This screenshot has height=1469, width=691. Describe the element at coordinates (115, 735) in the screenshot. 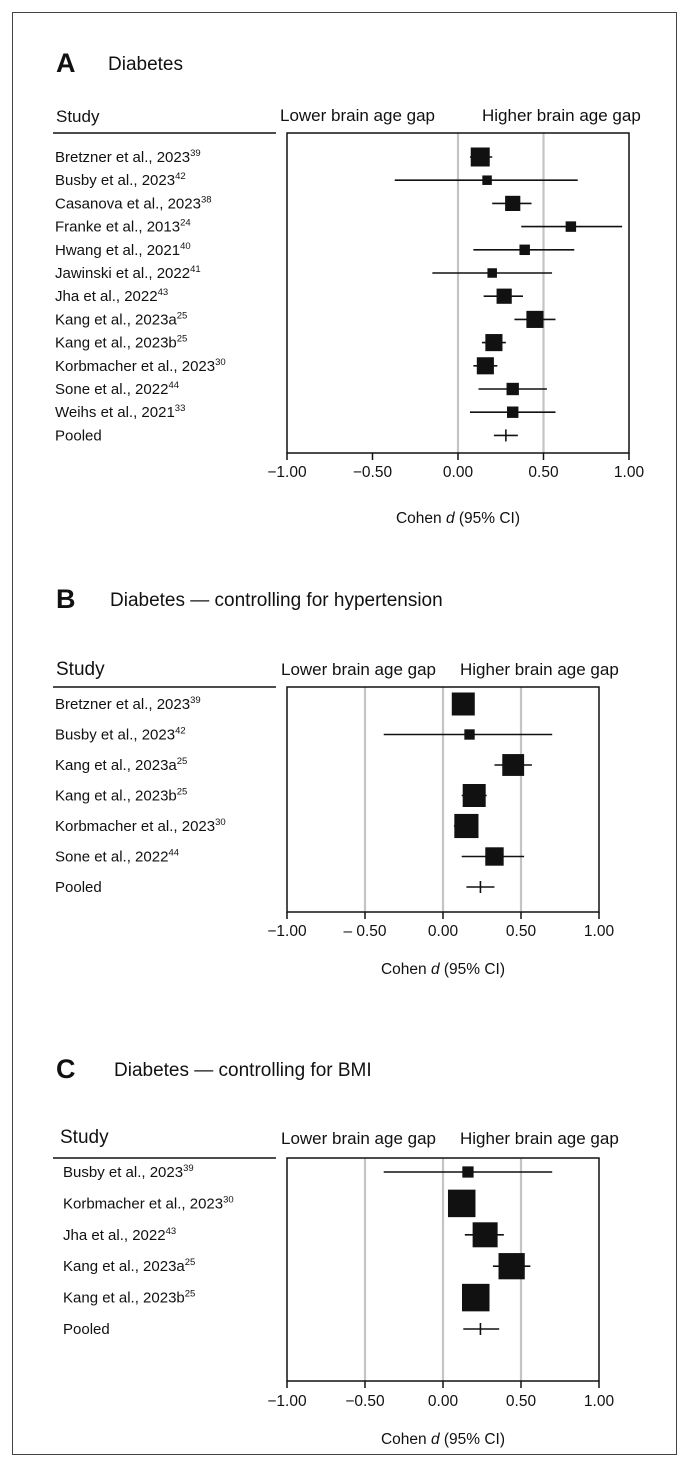

I see `study-name: Busby et al., 2023` at that location.